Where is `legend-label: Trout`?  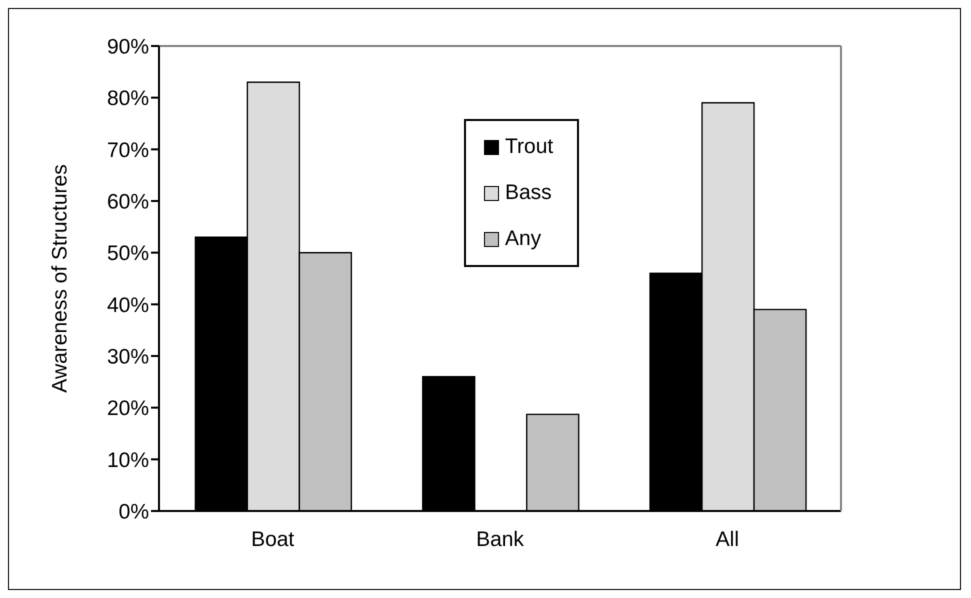 legend-label: Trout is located at coordinates (529, 147).